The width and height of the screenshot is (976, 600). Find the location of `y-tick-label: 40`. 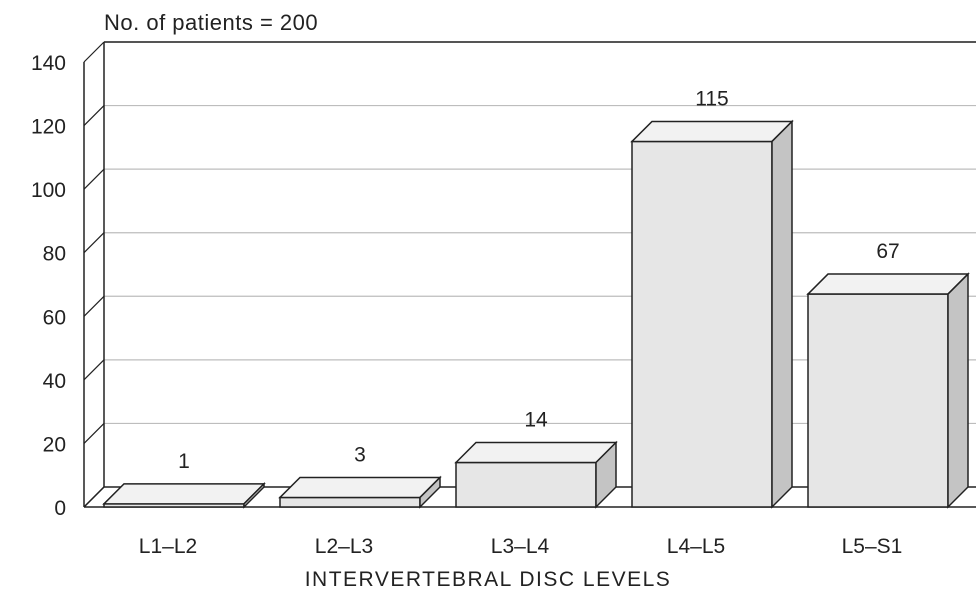

y-tick-label: 40 is located at coordinates (54, 381).